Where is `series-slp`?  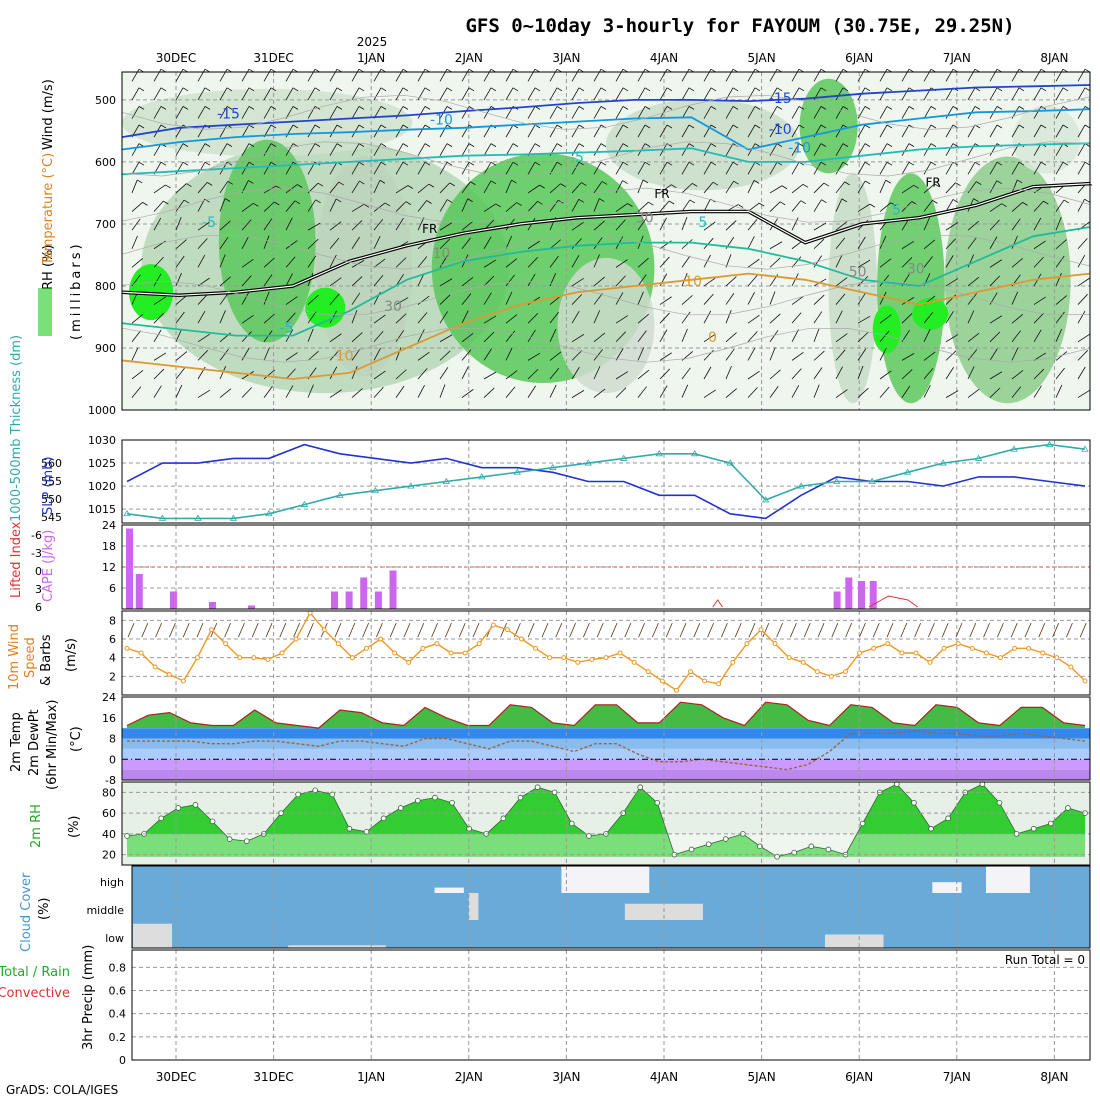 series-slp is located at coordinates (606, 481).